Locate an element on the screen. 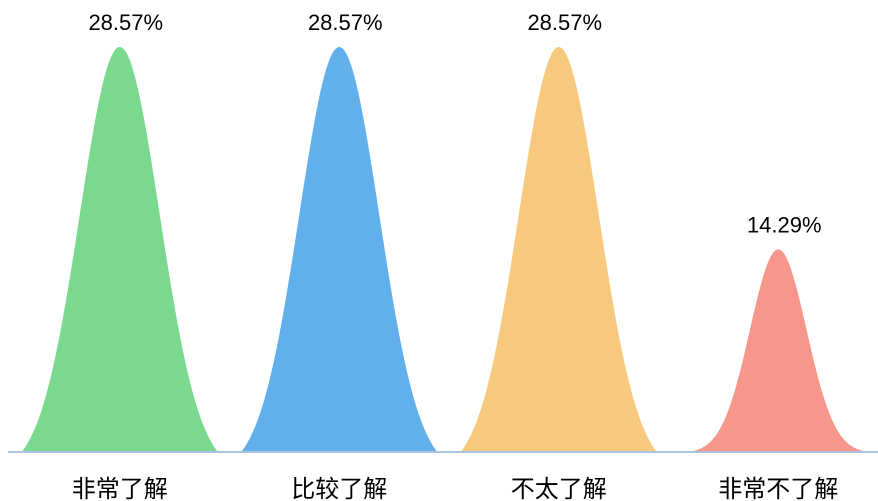 The height and width of the screenshot is (501, 878). category-label-3: 不太了解 is located at coordinates (559, 488).